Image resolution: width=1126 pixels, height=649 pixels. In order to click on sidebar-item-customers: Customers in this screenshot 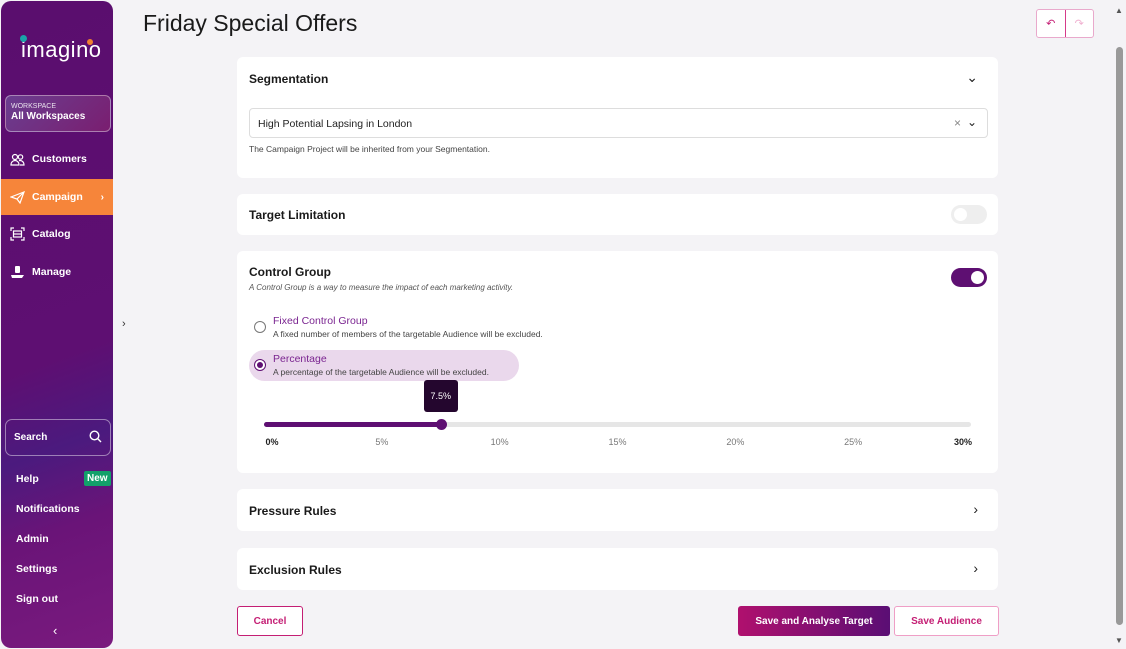, I will do `click(57, 159)`.